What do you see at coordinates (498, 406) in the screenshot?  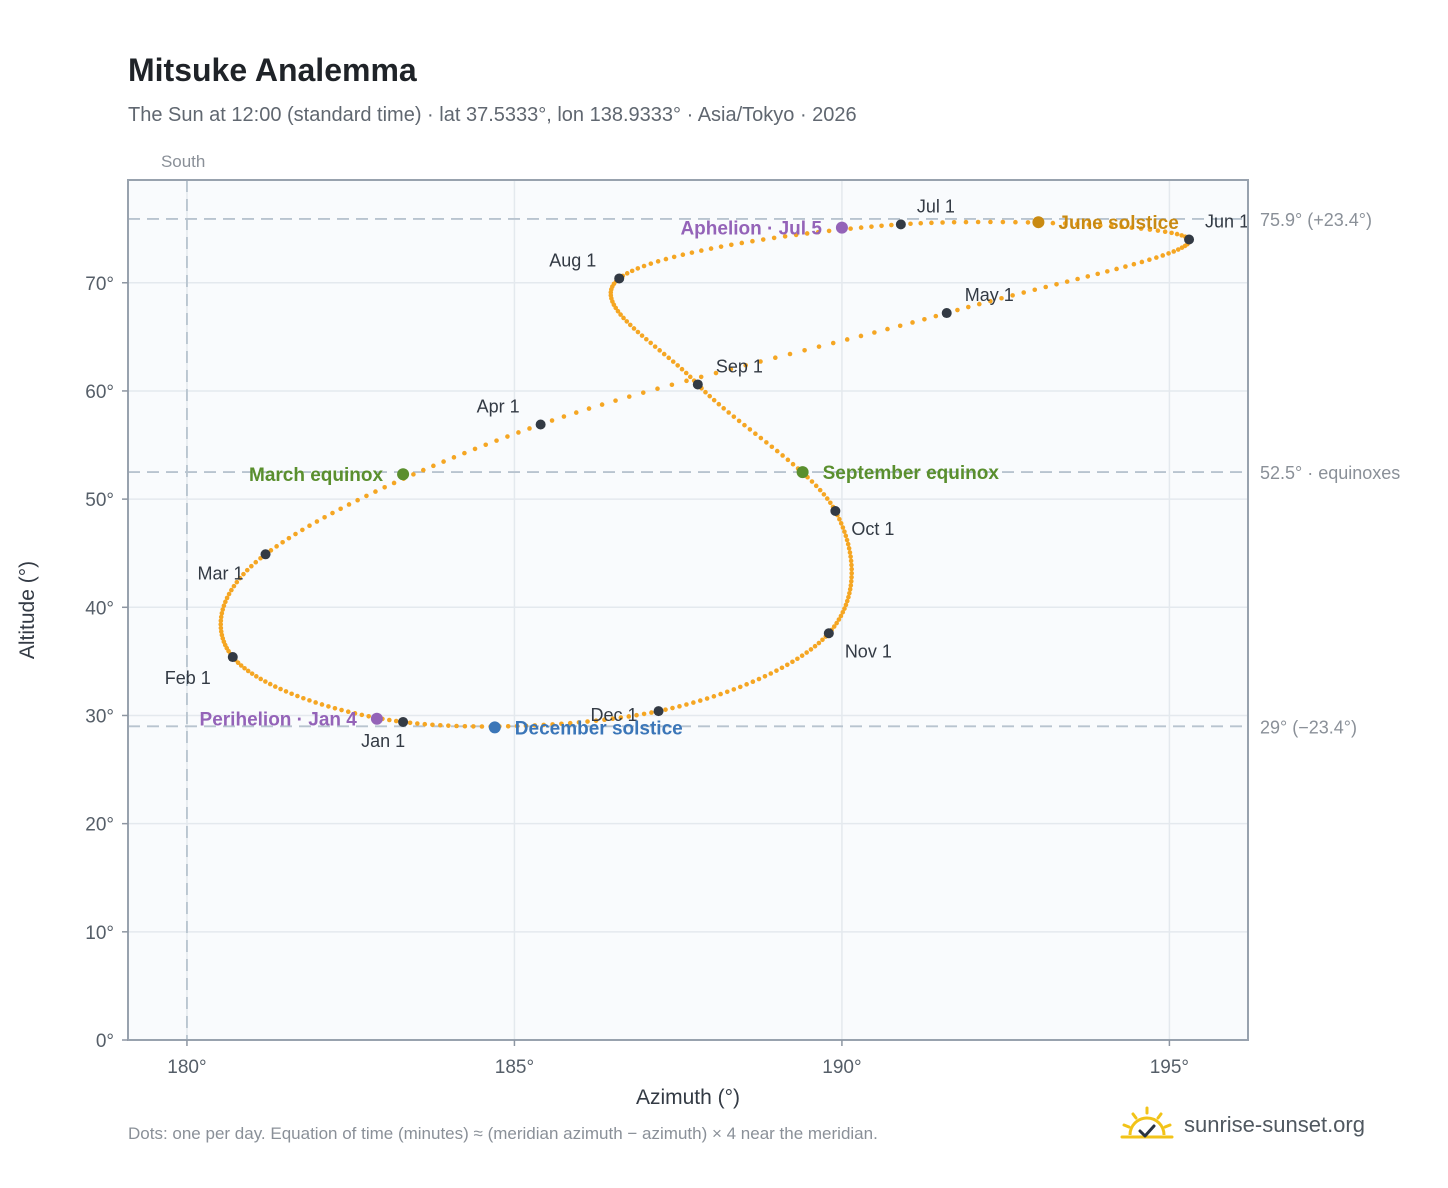 I see `month-label: Apr 1` at bounding box center [498, 406].